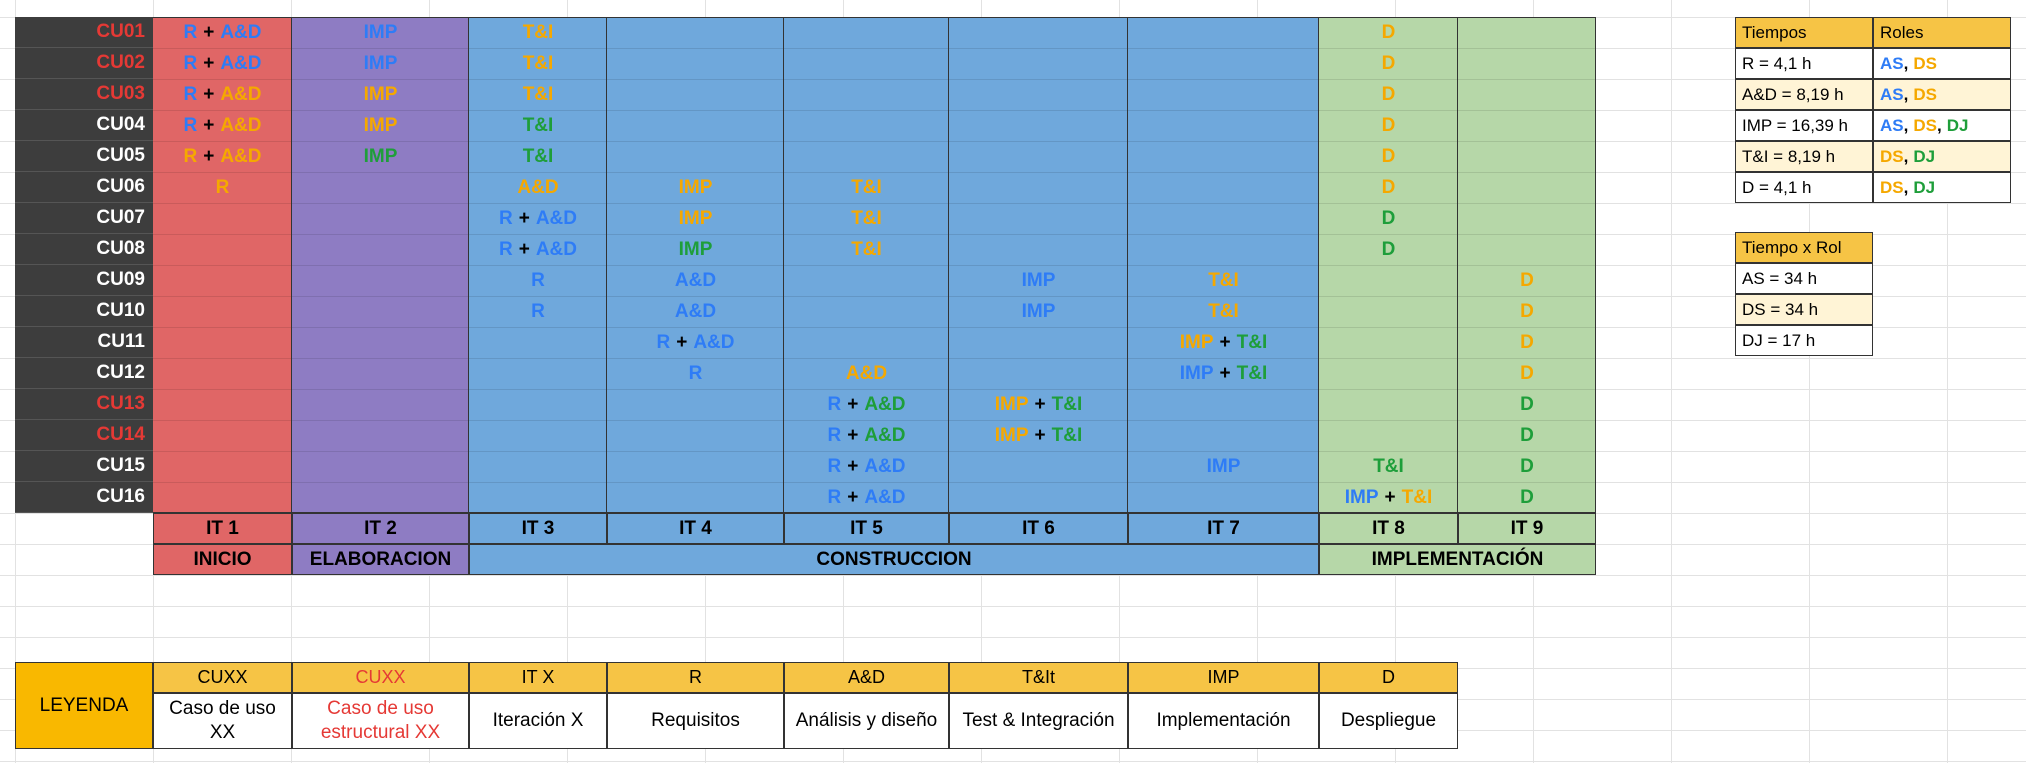  I want to click on iteration-header: IT 6, so click(1038, 528).